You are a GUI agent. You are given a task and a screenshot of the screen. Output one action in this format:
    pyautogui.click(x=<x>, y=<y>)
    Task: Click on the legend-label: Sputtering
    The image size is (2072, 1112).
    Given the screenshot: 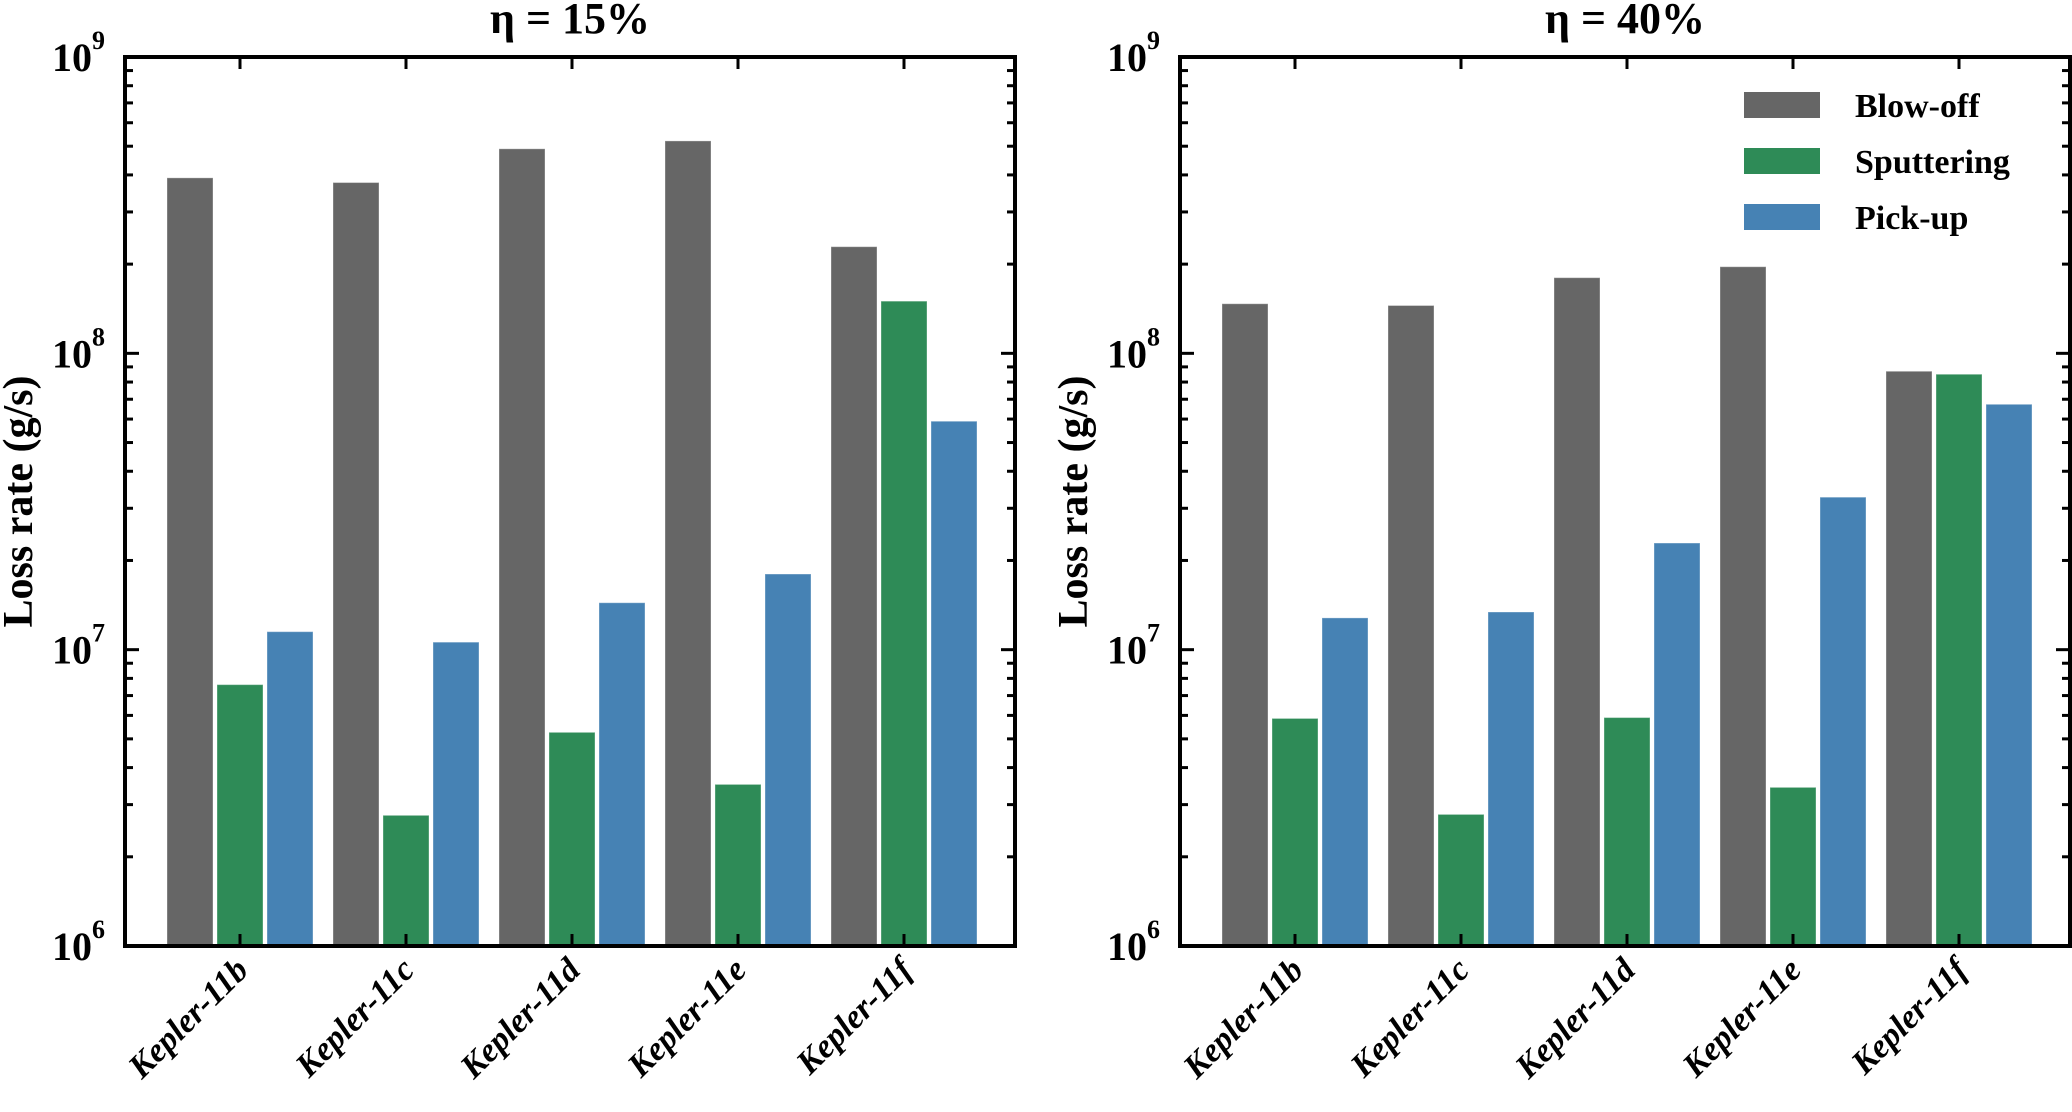 What is the action you would take?
    pyautogui.click(x=1932, y=162)
    